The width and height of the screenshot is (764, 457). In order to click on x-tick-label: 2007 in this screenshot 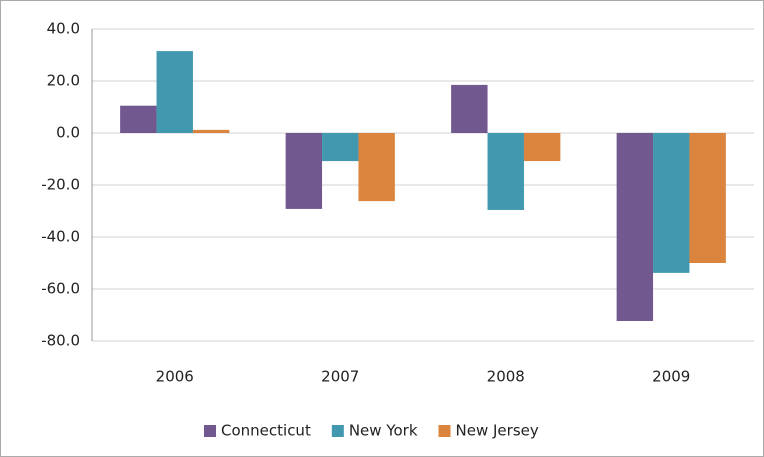, I will do `click(340, 377)`.